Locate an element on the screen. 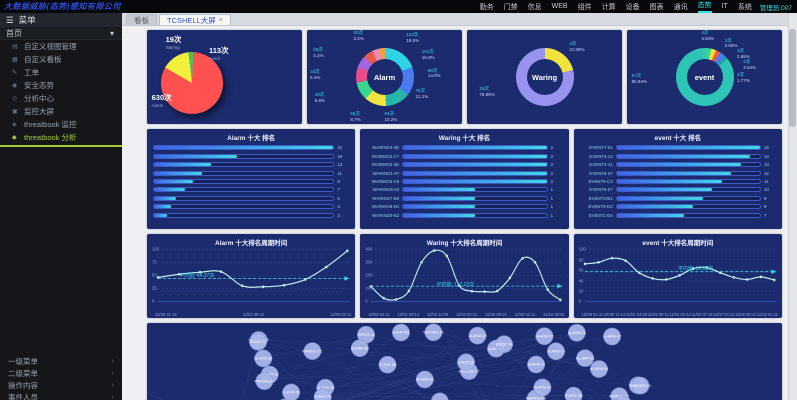  network-node: ALARM-94 is located at coordinates (623, 397).